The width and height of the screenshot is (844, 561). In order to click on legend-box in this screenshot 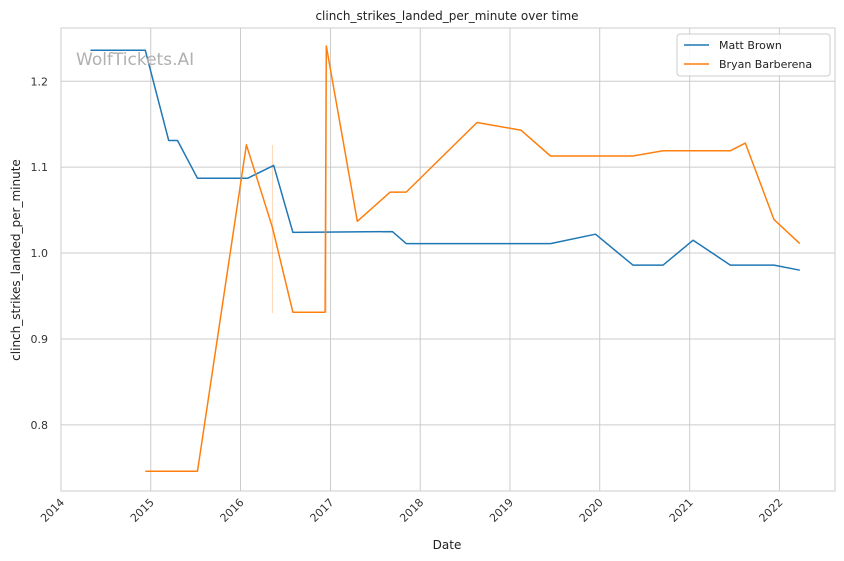, I will do `click(753, 55)`.